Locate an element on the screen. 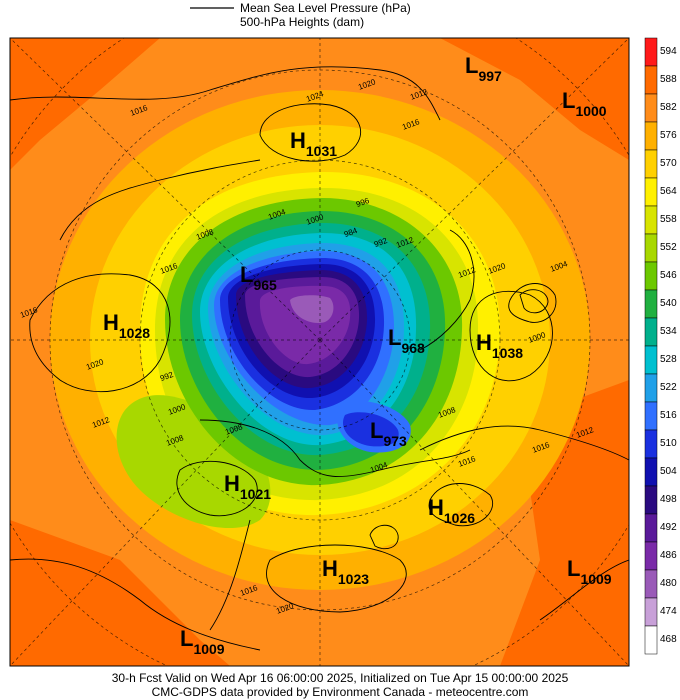 This screenshot has height=700, width=680. colorbar-tick-label: 570 is located at coordinates (668, 163).